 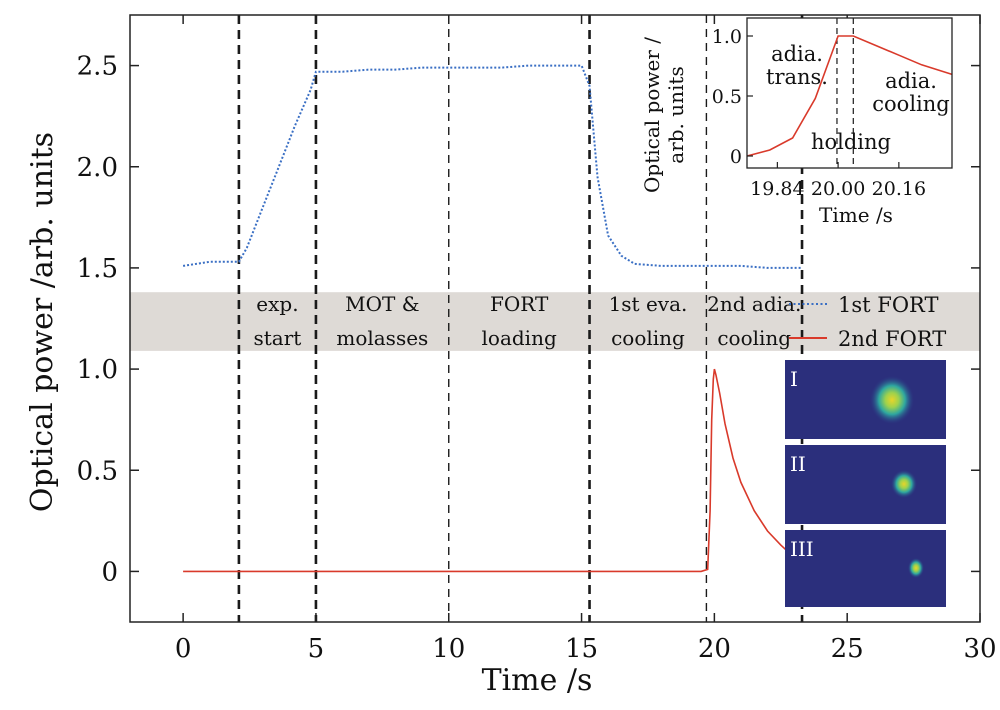 I want to click on inset-annotation-adia-trans-line1: adia., so click(x=797, y=54).